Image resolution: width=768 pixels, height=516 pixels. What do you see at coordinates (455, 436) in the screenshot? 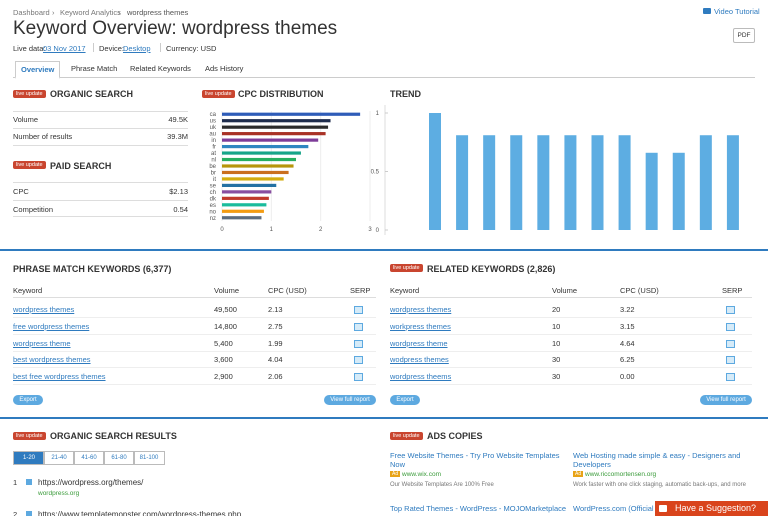
I see `section-title: ADS COPIES` at bounding box center [455, 436].